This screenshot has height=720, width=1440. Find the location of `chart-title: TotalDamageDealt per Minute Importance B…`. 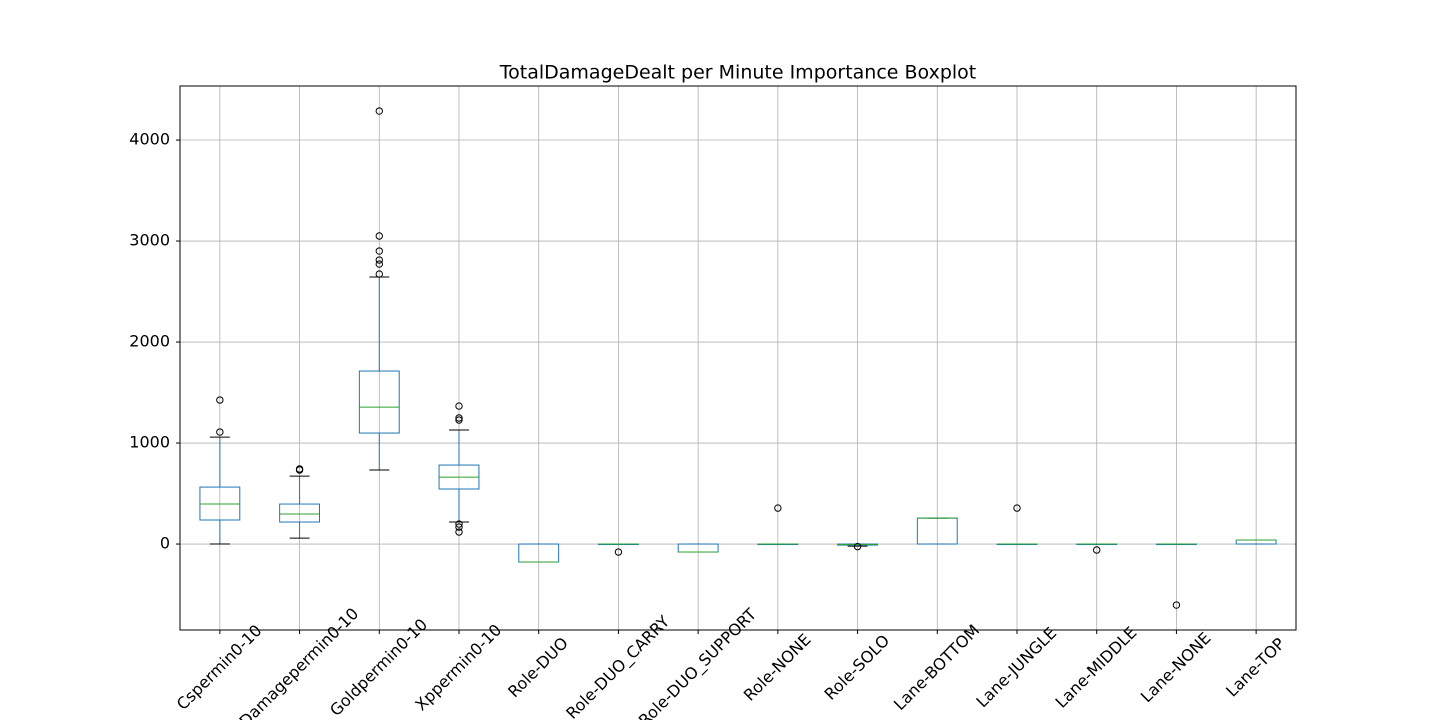

chart-title: TotalDamageDealt per Minute Importance B… is located at coordinates (737, 73).